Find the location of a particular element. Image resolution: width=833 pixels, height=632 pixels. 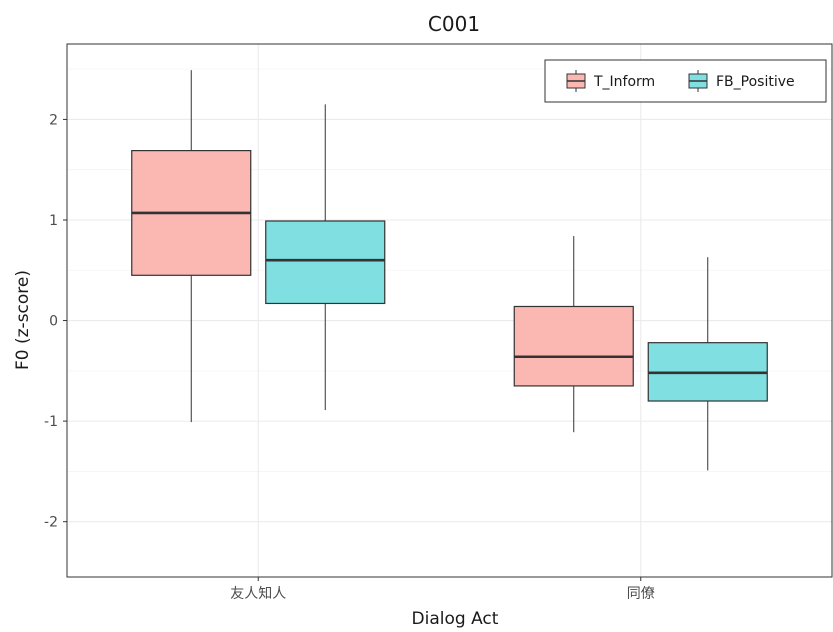

legend-box is located at coordinates (685, 81).